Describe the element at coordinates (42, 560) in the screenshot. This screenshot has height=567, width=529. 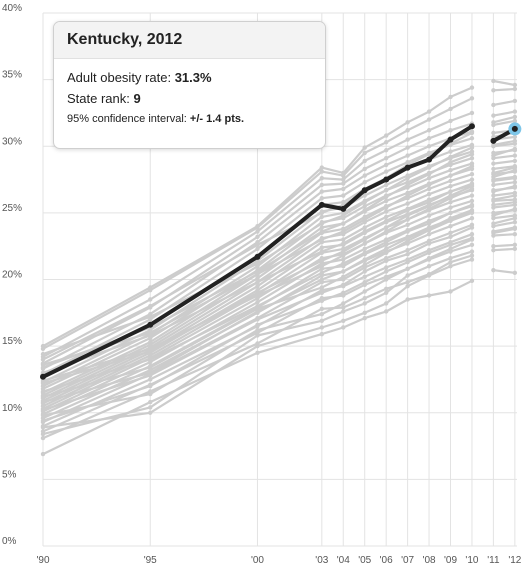
I see `x-tick-label: '90` at that location.